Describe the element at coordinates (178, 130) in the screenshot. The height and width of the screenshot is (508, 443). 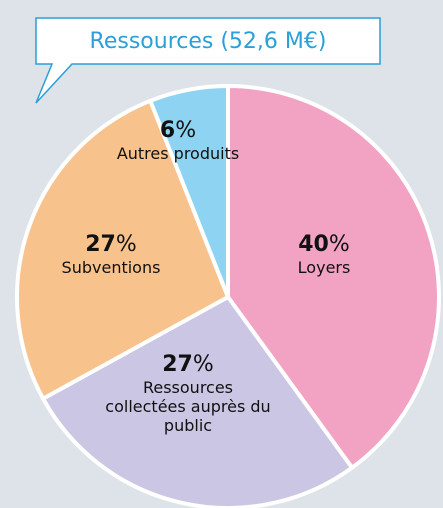
I see `value-label: 6%` at that location.